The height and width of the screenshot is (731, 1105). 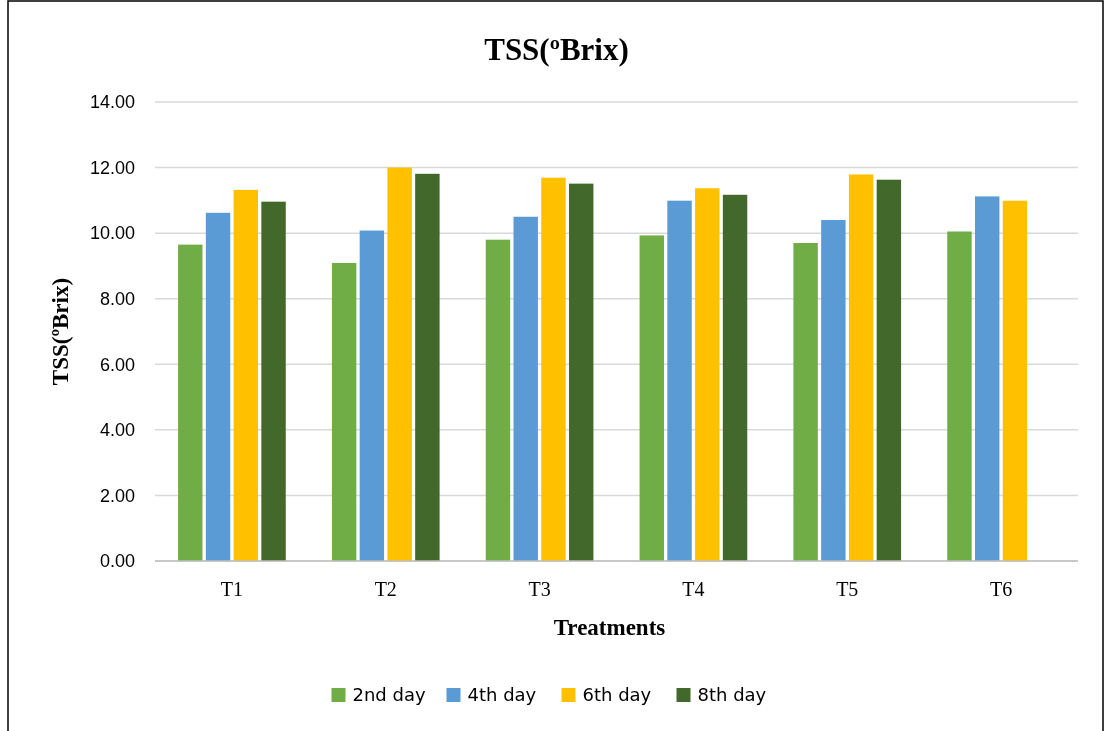 I want to click on legend-label: 4th day, so click(x=502, y=695).